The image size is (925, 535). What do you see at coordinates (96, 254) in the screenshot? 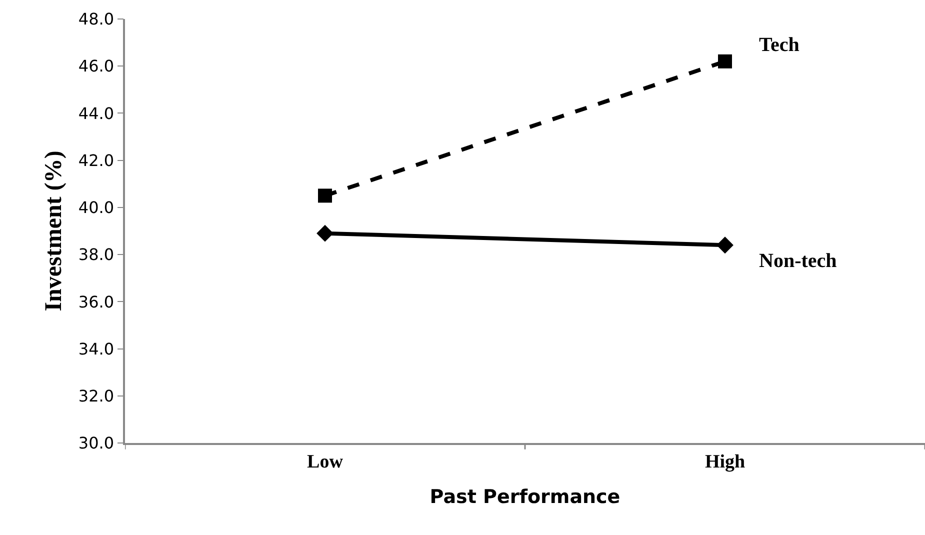
I see `y-tick-label: 38.0` at bounding box center [96, 254].